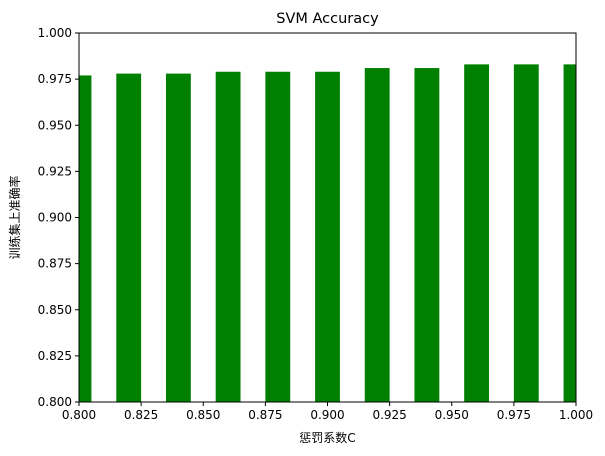  What do you see at coordinates (55, 125) in the screenshot?
I see `y-tick-label: 0.950` at bounding box center [55, 125].